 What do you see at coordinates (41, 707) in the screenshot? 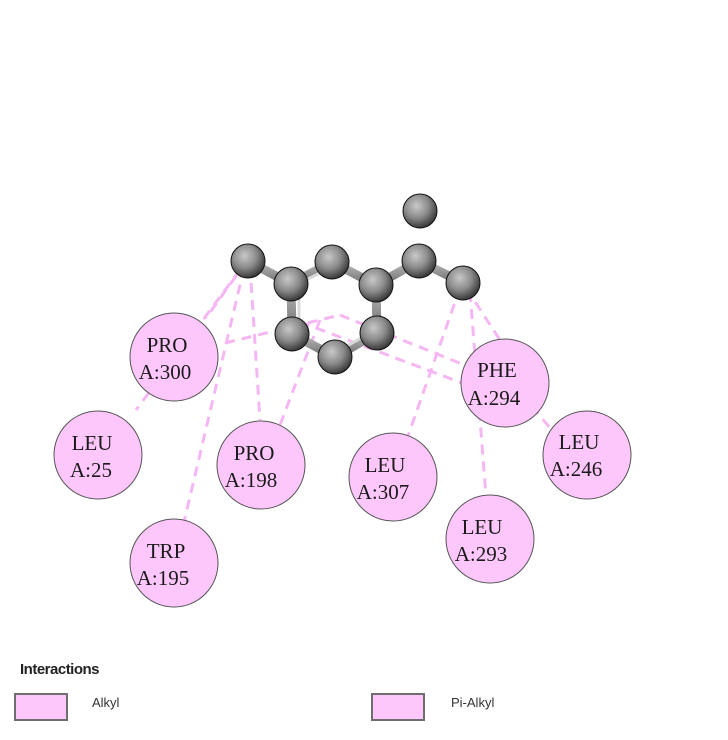
I see `legend-swatch-alkyl` at bounding box center [41, 707].